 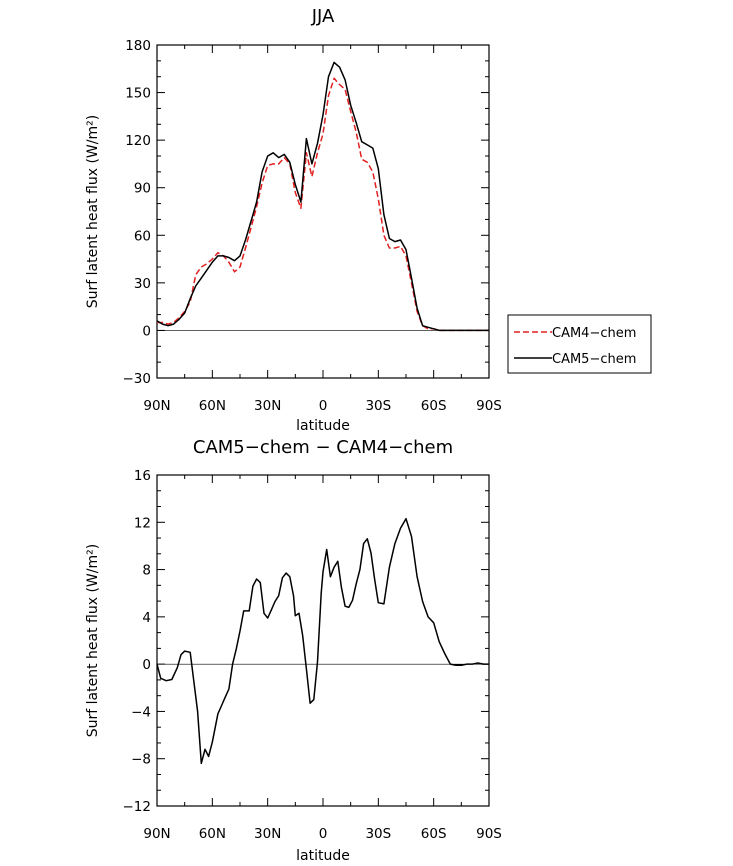 What do you see at coordinates (323, 447) in the screenshot?
I see `chart-title: CAM5−chem − CAM4−chem` at bounding box center [323, 447].